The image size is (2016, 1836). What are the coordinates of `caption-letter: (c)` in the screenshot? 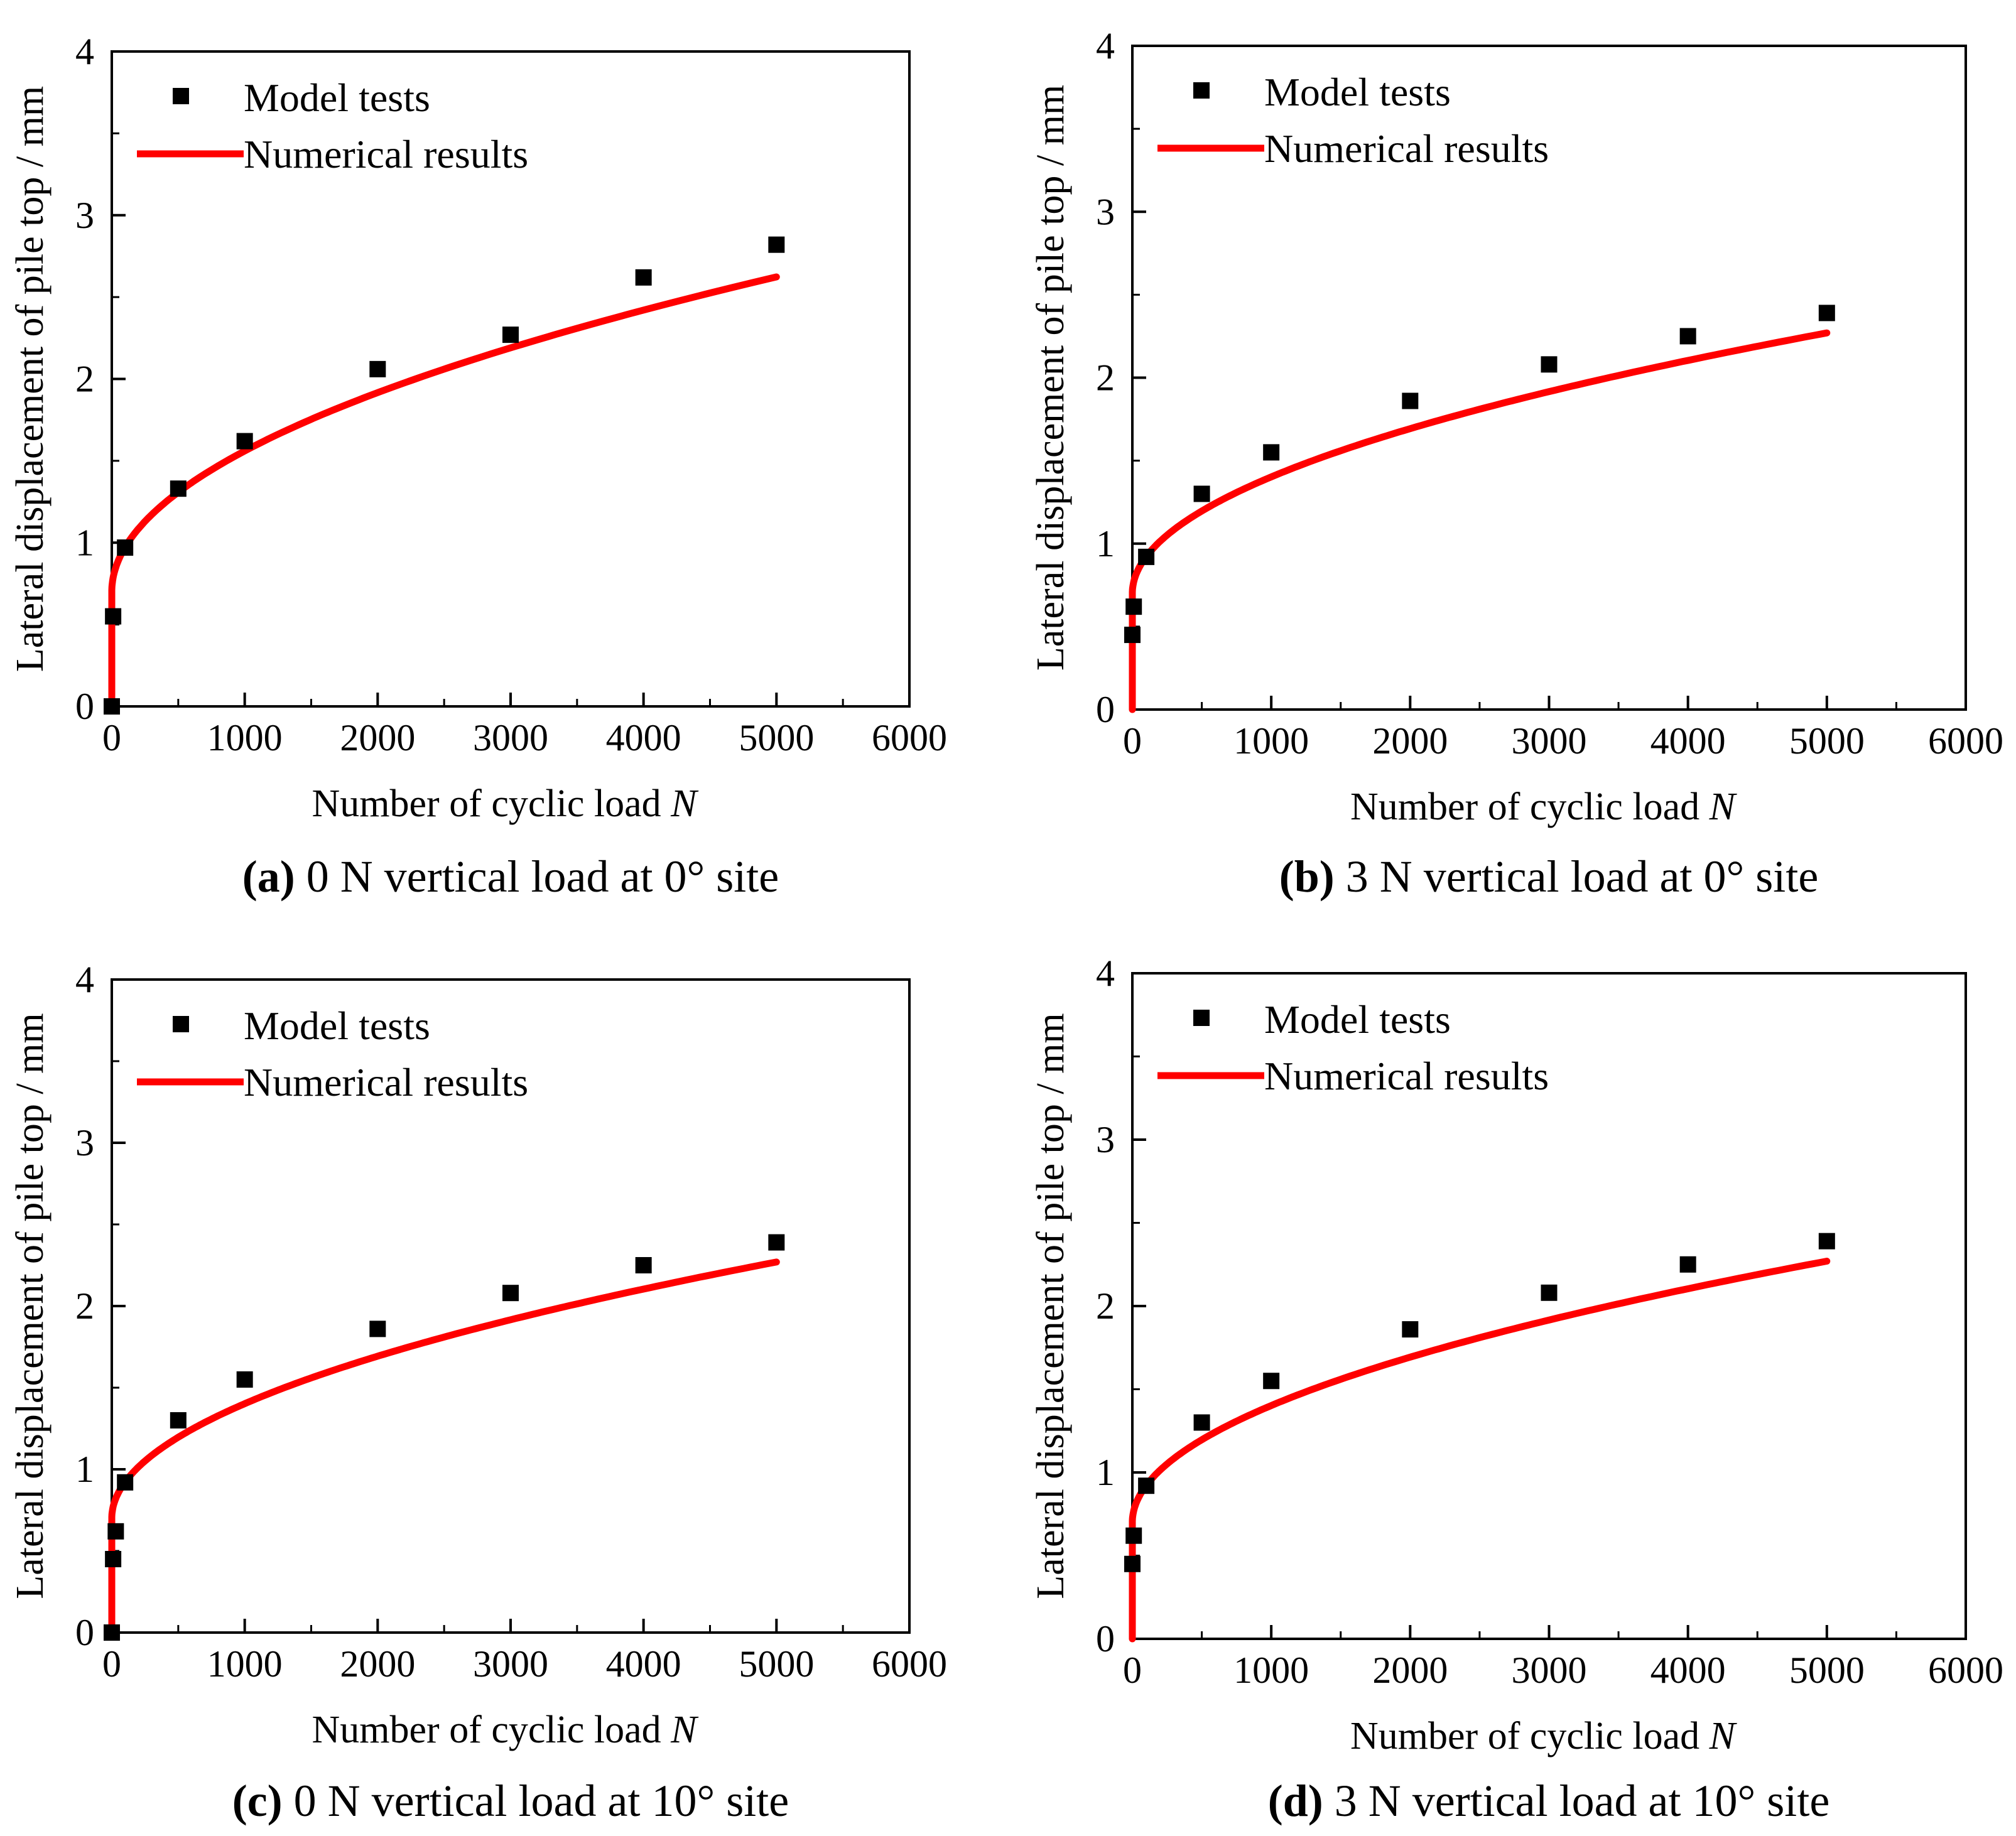 It's located at (257, 1801).